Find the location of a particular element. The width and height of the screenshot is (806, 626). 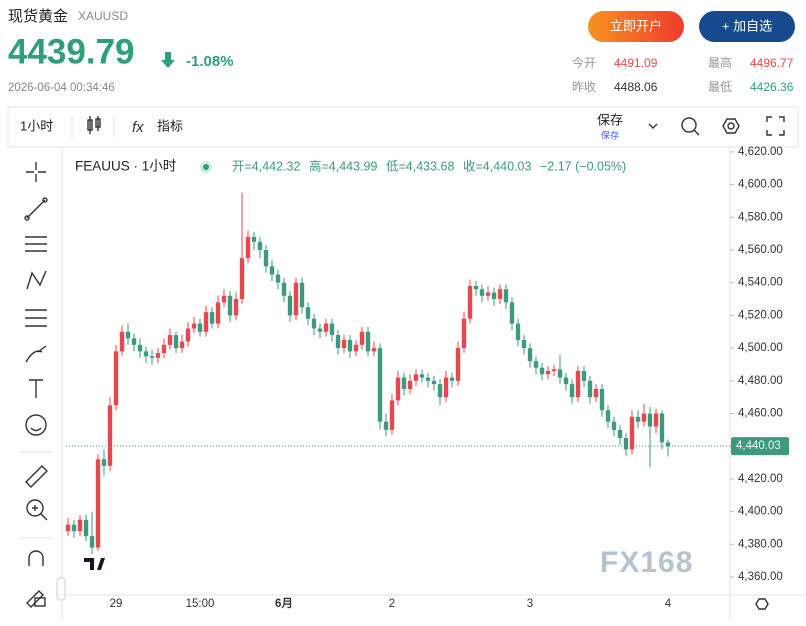

x-tick-label: 2 is located at coordinates (392, 604).